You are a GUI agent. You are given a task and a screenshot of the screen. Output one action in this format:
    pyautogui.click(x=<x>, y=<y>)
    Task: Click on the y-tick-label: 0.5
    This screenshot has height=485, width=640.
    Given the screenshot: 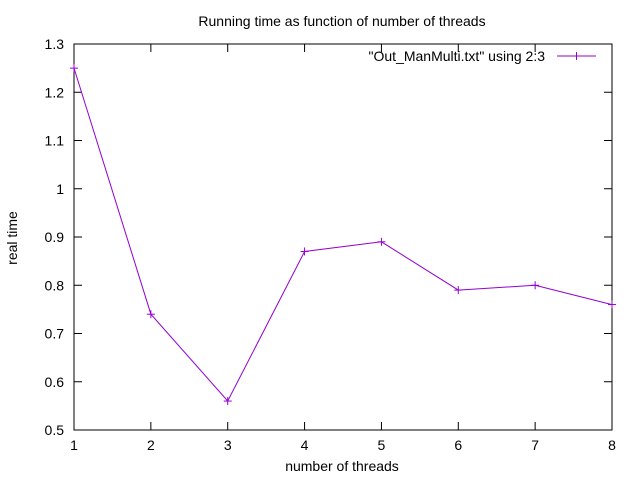 What is the action you would take?
    pyautogui.click(x=55, y=430)
    